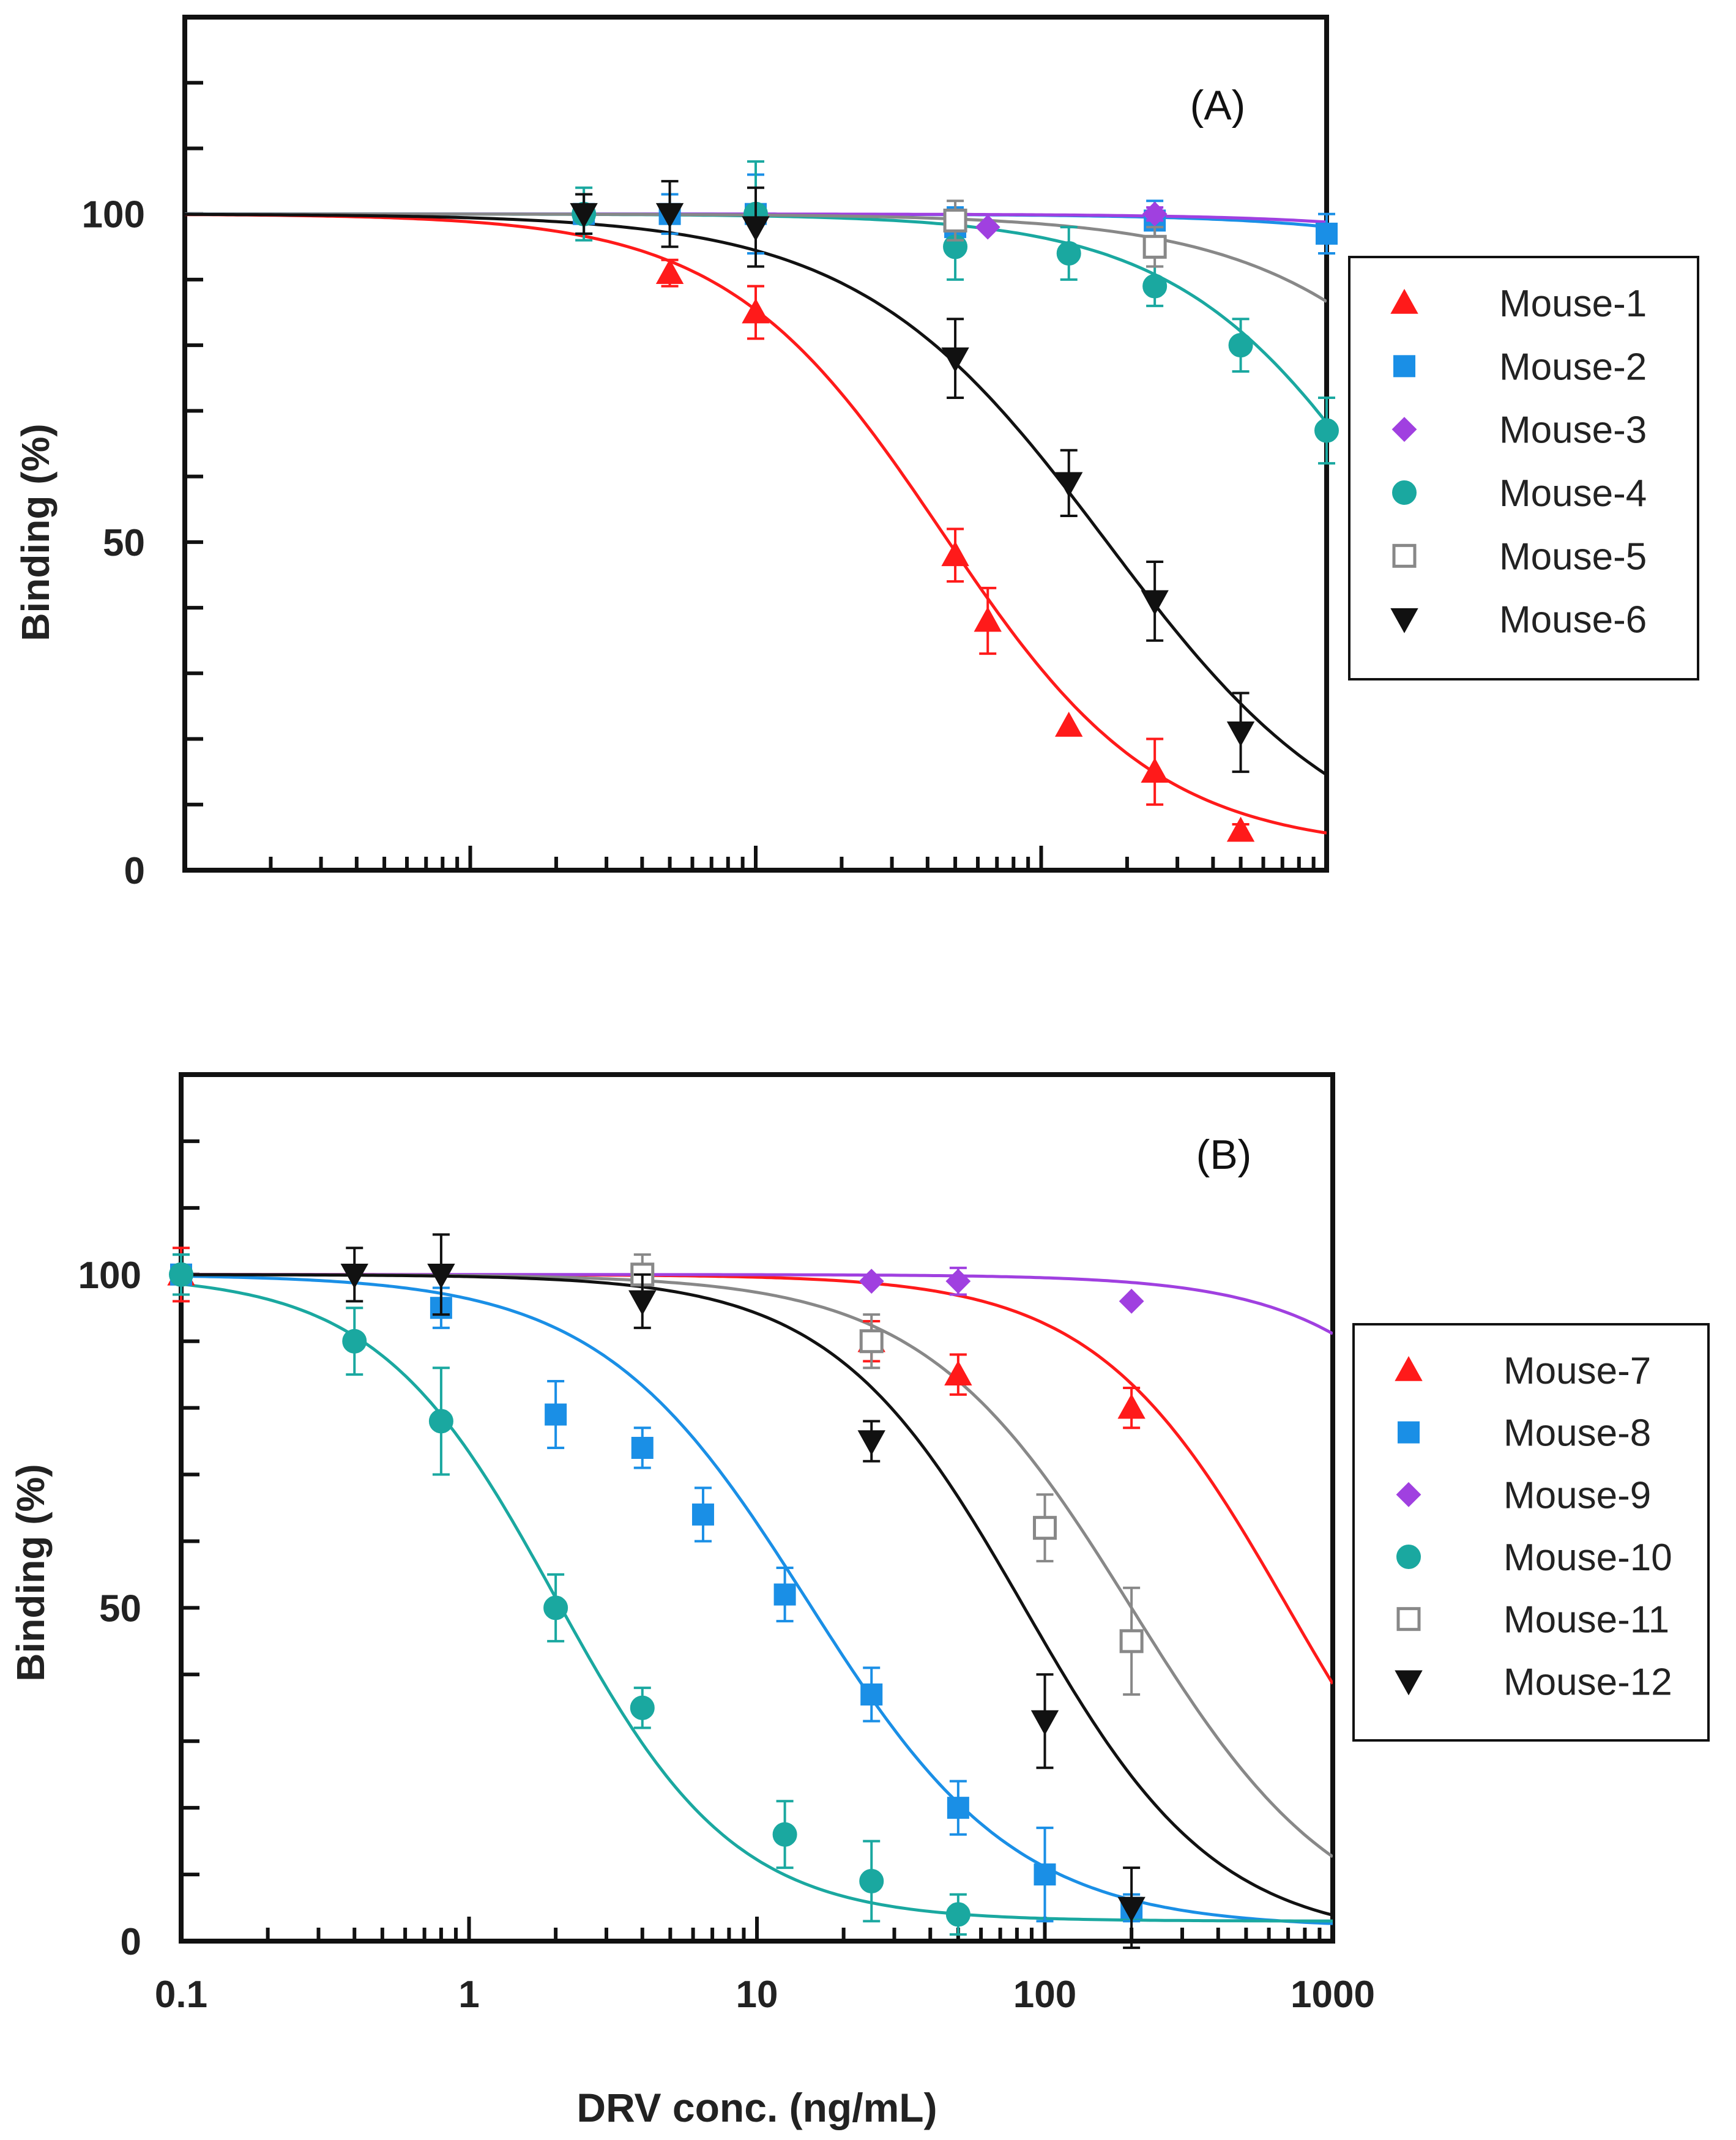 This screenshot has height=2140, width=1736. Describe the element at coordinates (1587, 1682) in the screenshot. I see `legend-label: Mouse-12` at that location.